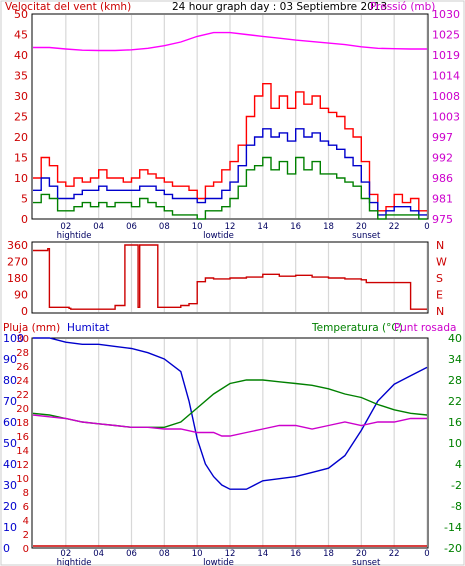  I want to click on pressure-tick-label: 986, so click(442, 178).